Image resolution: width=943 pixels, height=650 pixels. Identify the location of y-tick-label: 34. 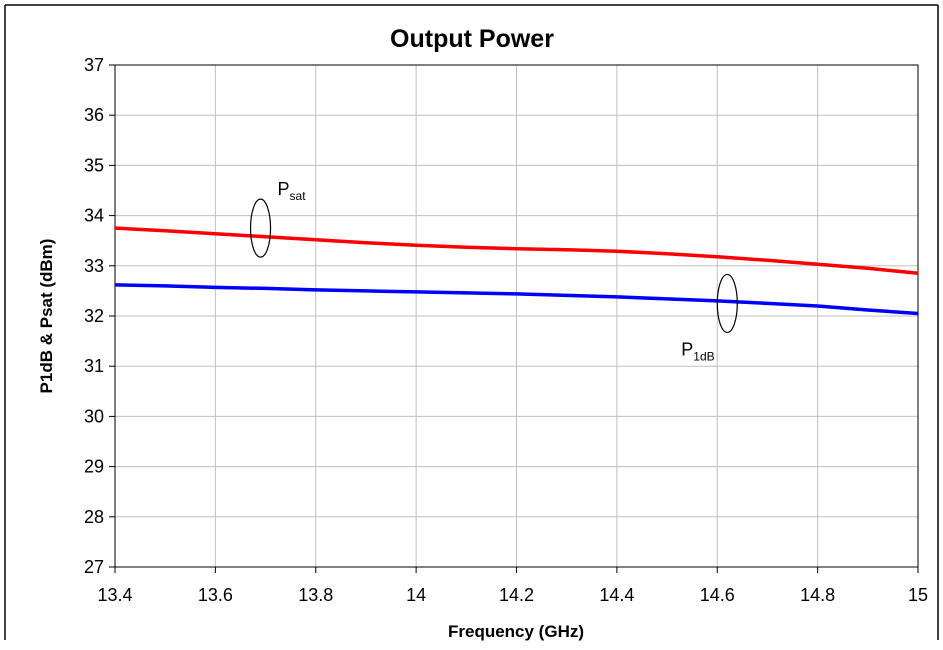
(94, 216).